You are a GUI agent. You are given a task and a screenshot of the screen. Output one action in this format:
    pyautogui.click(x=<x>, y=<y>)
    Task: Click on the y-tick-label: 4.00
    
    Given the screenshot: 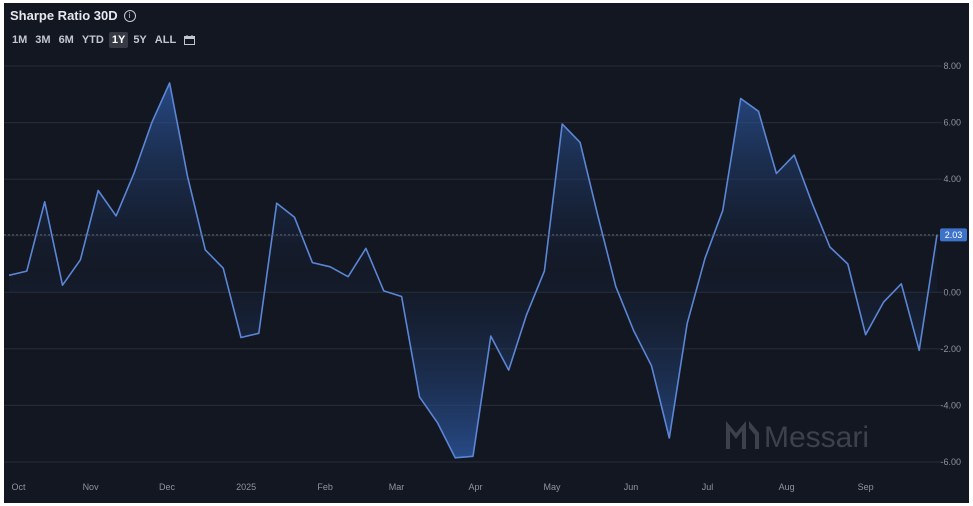 What is the action you would take?
    pyautogui.click(x=952, y=179)
    